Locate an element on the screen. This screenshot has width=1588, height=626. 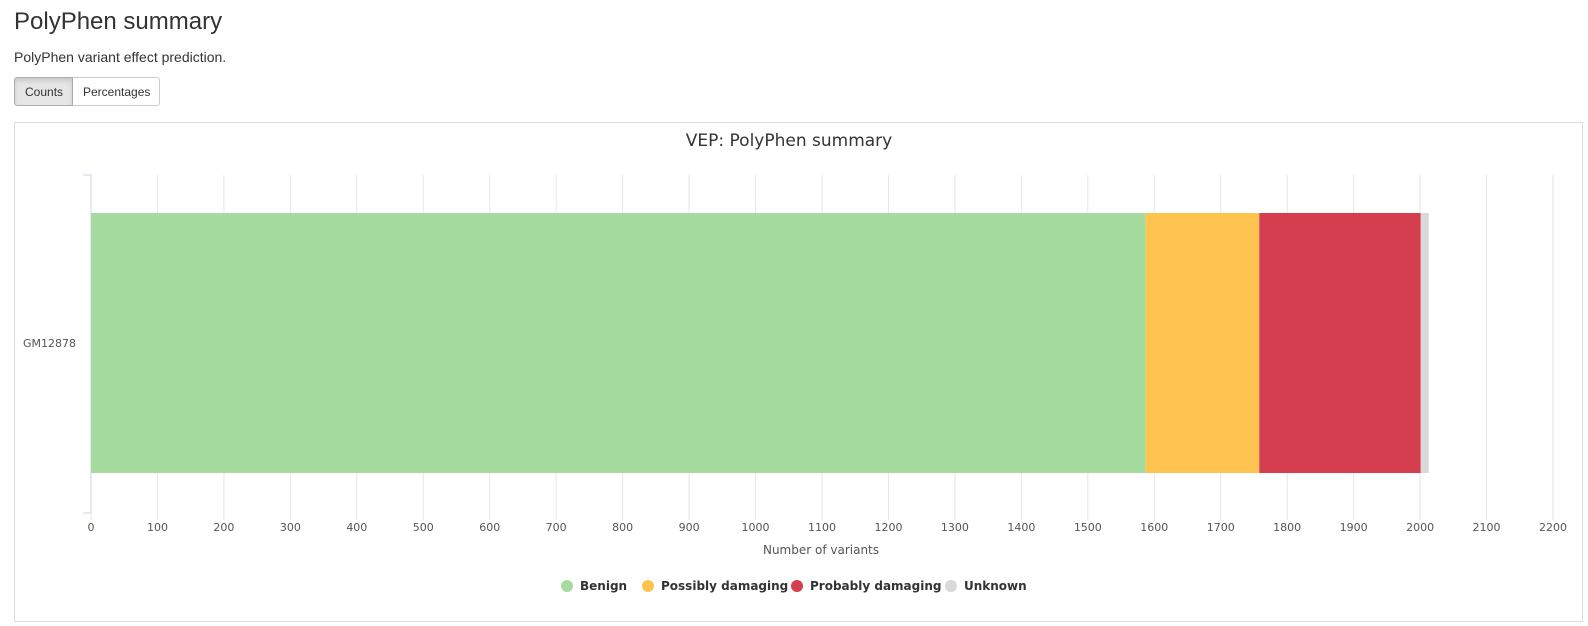
page-title: PolyPhen summary is located at coordinates (118, 21).